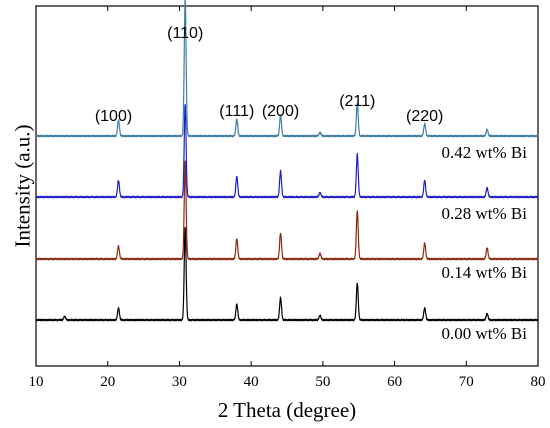  What do you see at coordinates (269, 75) in the screenshot?
I see `peak-annotation-group: (100) (110) (111) (200) (211) (220)` at bounding box center [269, 75].